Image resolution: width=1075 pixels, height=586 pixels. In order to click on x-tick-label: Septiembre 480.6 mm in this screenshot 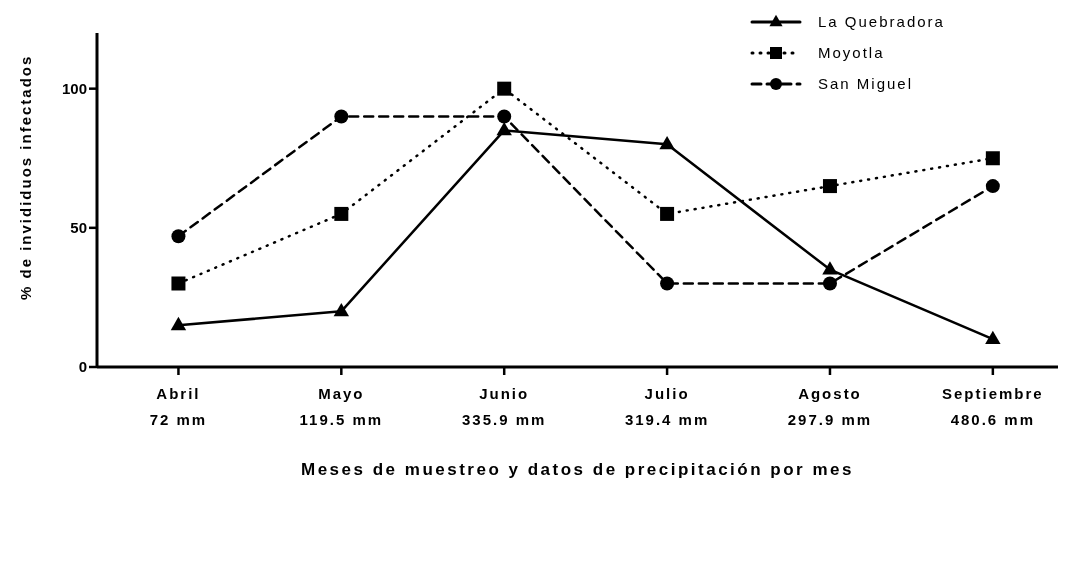, I will do `click(993, 406)`.